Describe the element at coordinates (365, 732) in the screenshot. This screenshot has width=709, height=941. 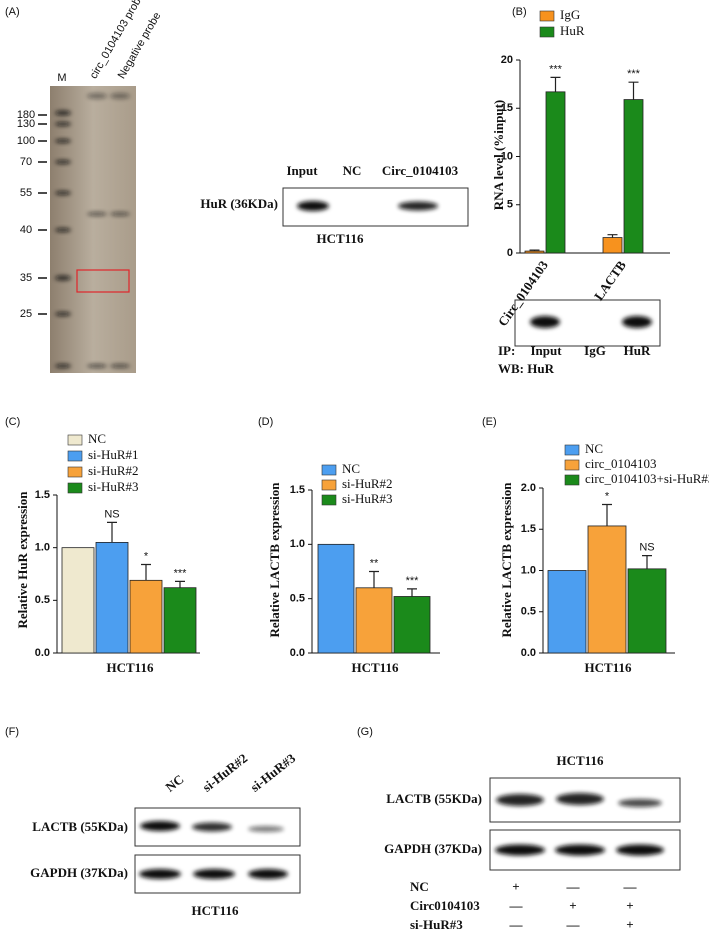
I see `panel-label: (G)` at that location.